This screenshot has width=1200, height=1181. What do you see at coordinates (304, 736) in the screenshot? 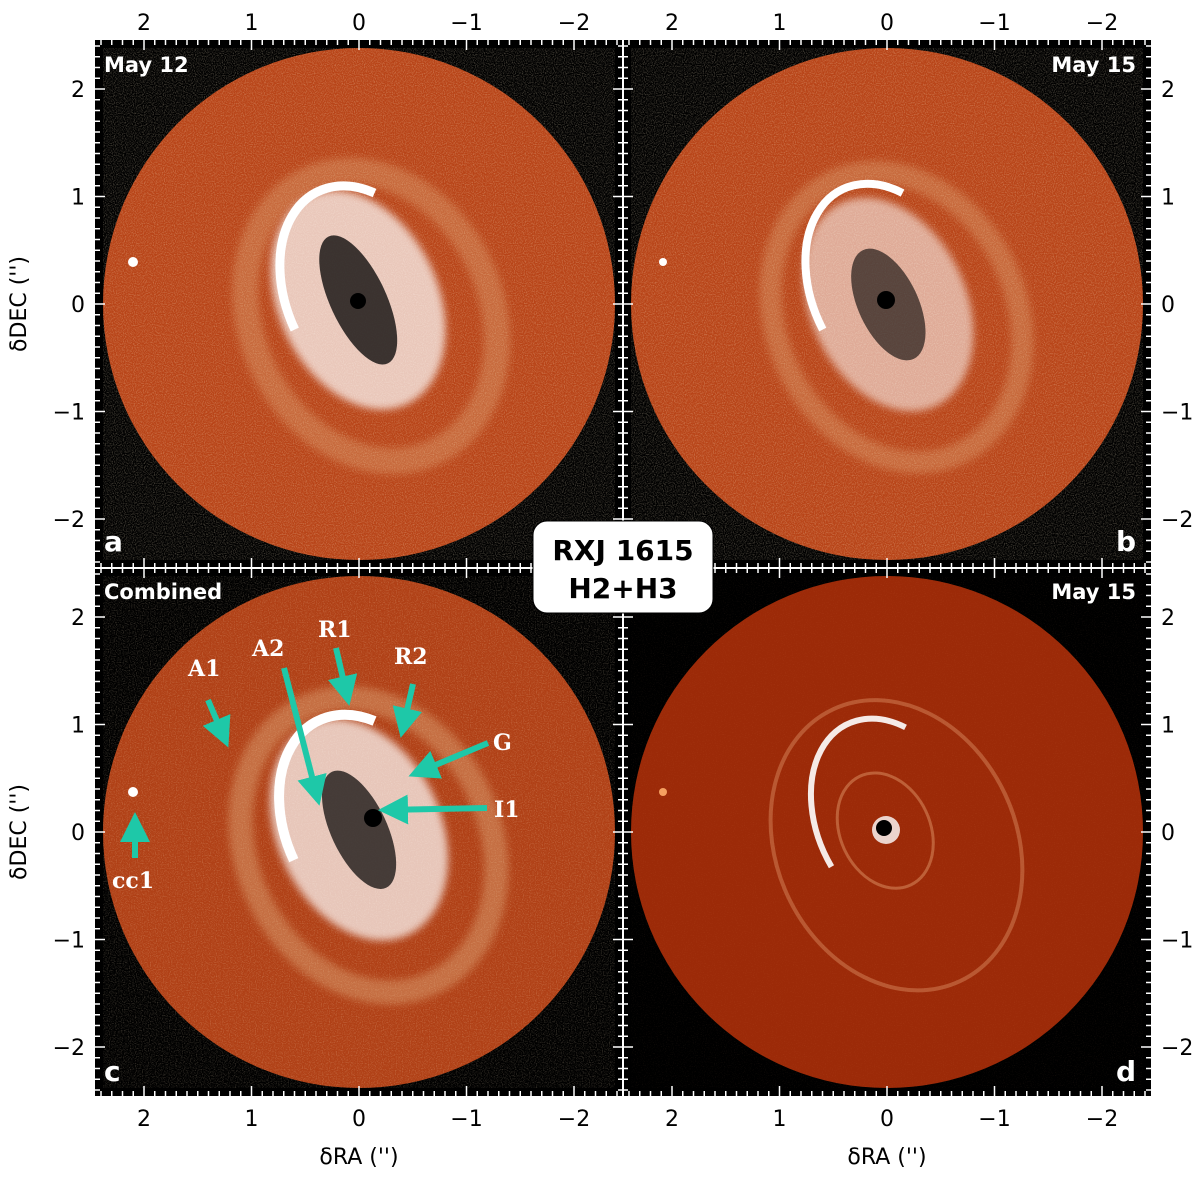
I see `arrow-a2` at bounding box center [304, 736].